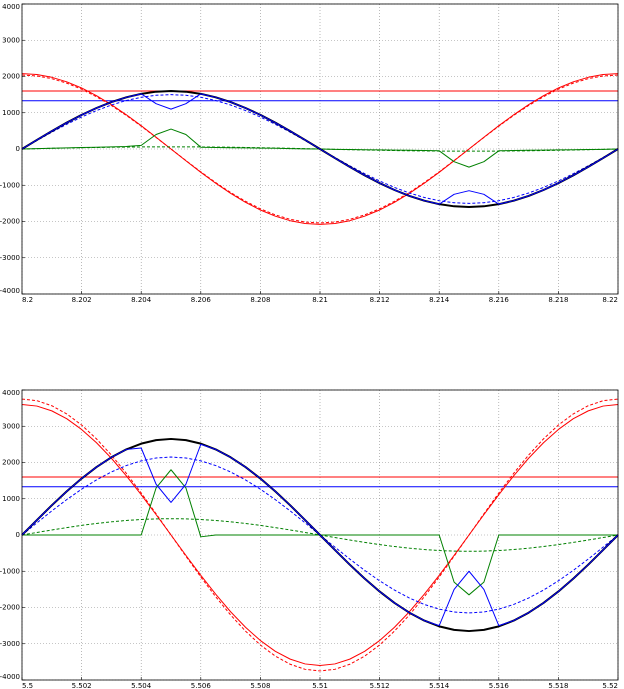  Describe the element at coordinates (82, 300) in the screenshot. I see `x-tick-label: 8.202` at that location.